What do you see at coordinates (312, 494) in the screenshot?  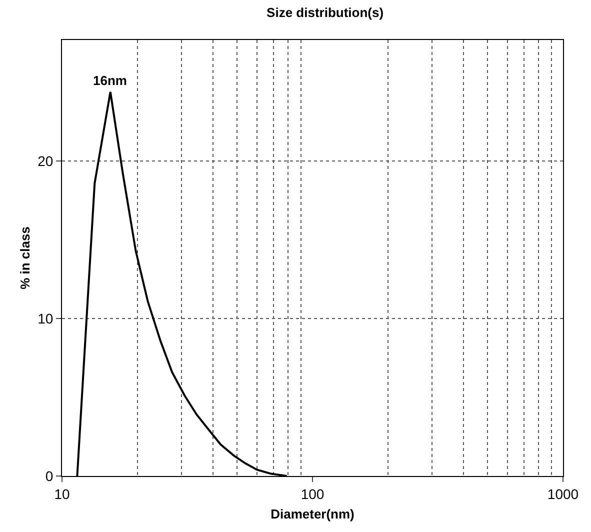 I see `x-tick-label: 100` at bounding box center [312, 494].